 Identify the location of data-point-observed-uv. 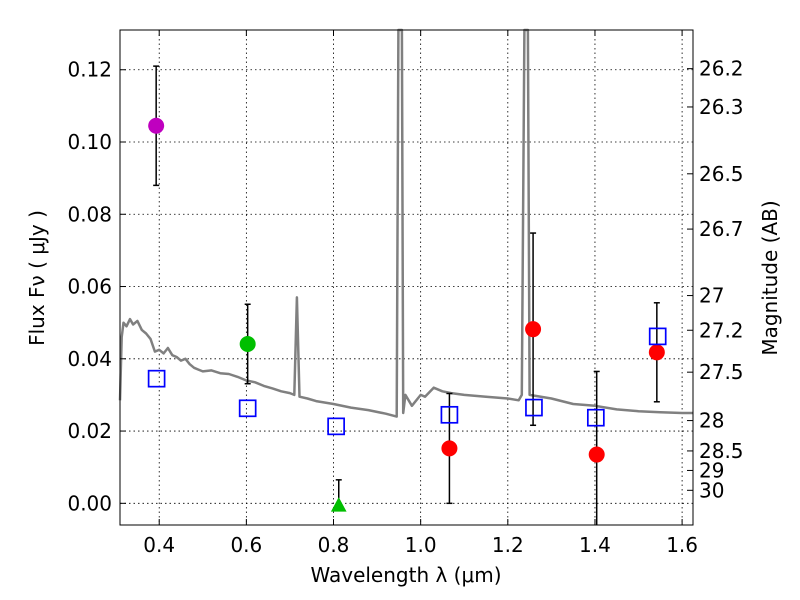
(156, 125).